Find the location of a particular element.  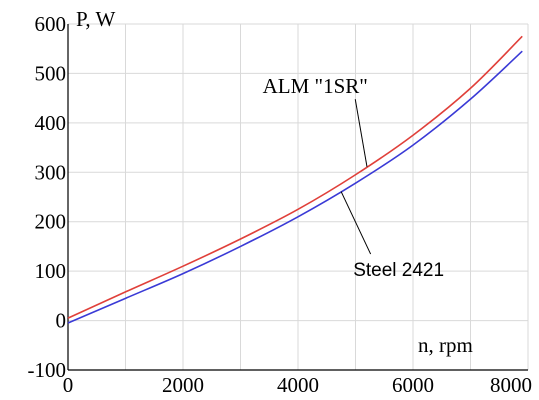

y-tick-label: 0 is located at coordinates (61, 321).